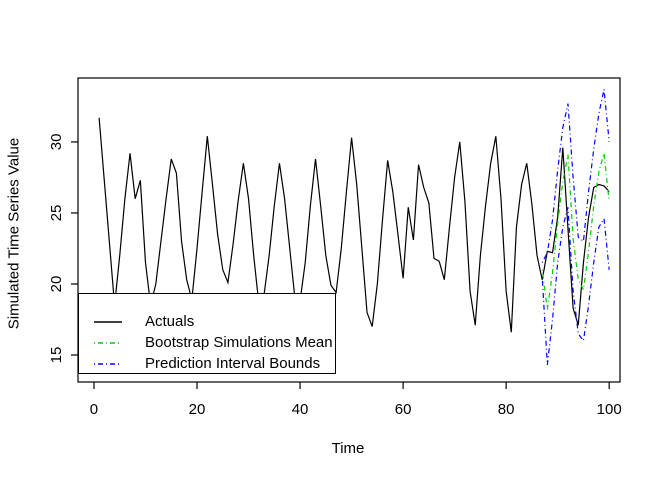 The height and width of the screenshot is (480, 672). Describe the element at coordinates (56, 142) in the screenshot. I see `y-tick-label: 30` at that location.